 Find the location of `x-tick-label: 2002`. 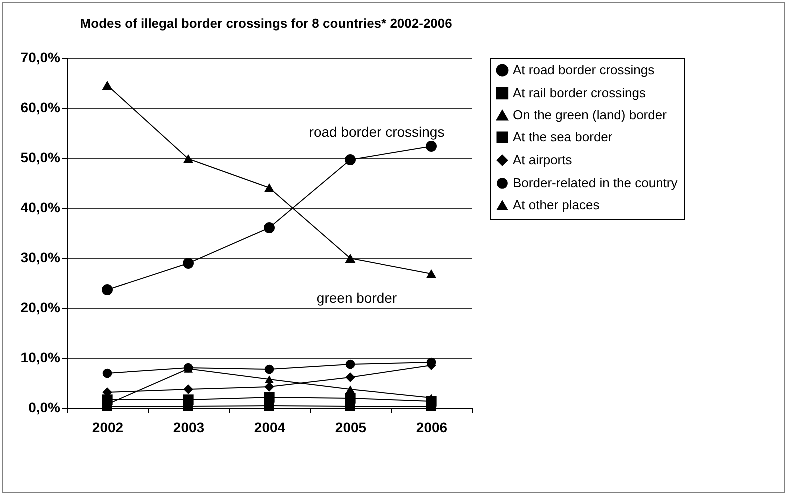

x-tick-label: 2002 is located at coordinates (108, 428).